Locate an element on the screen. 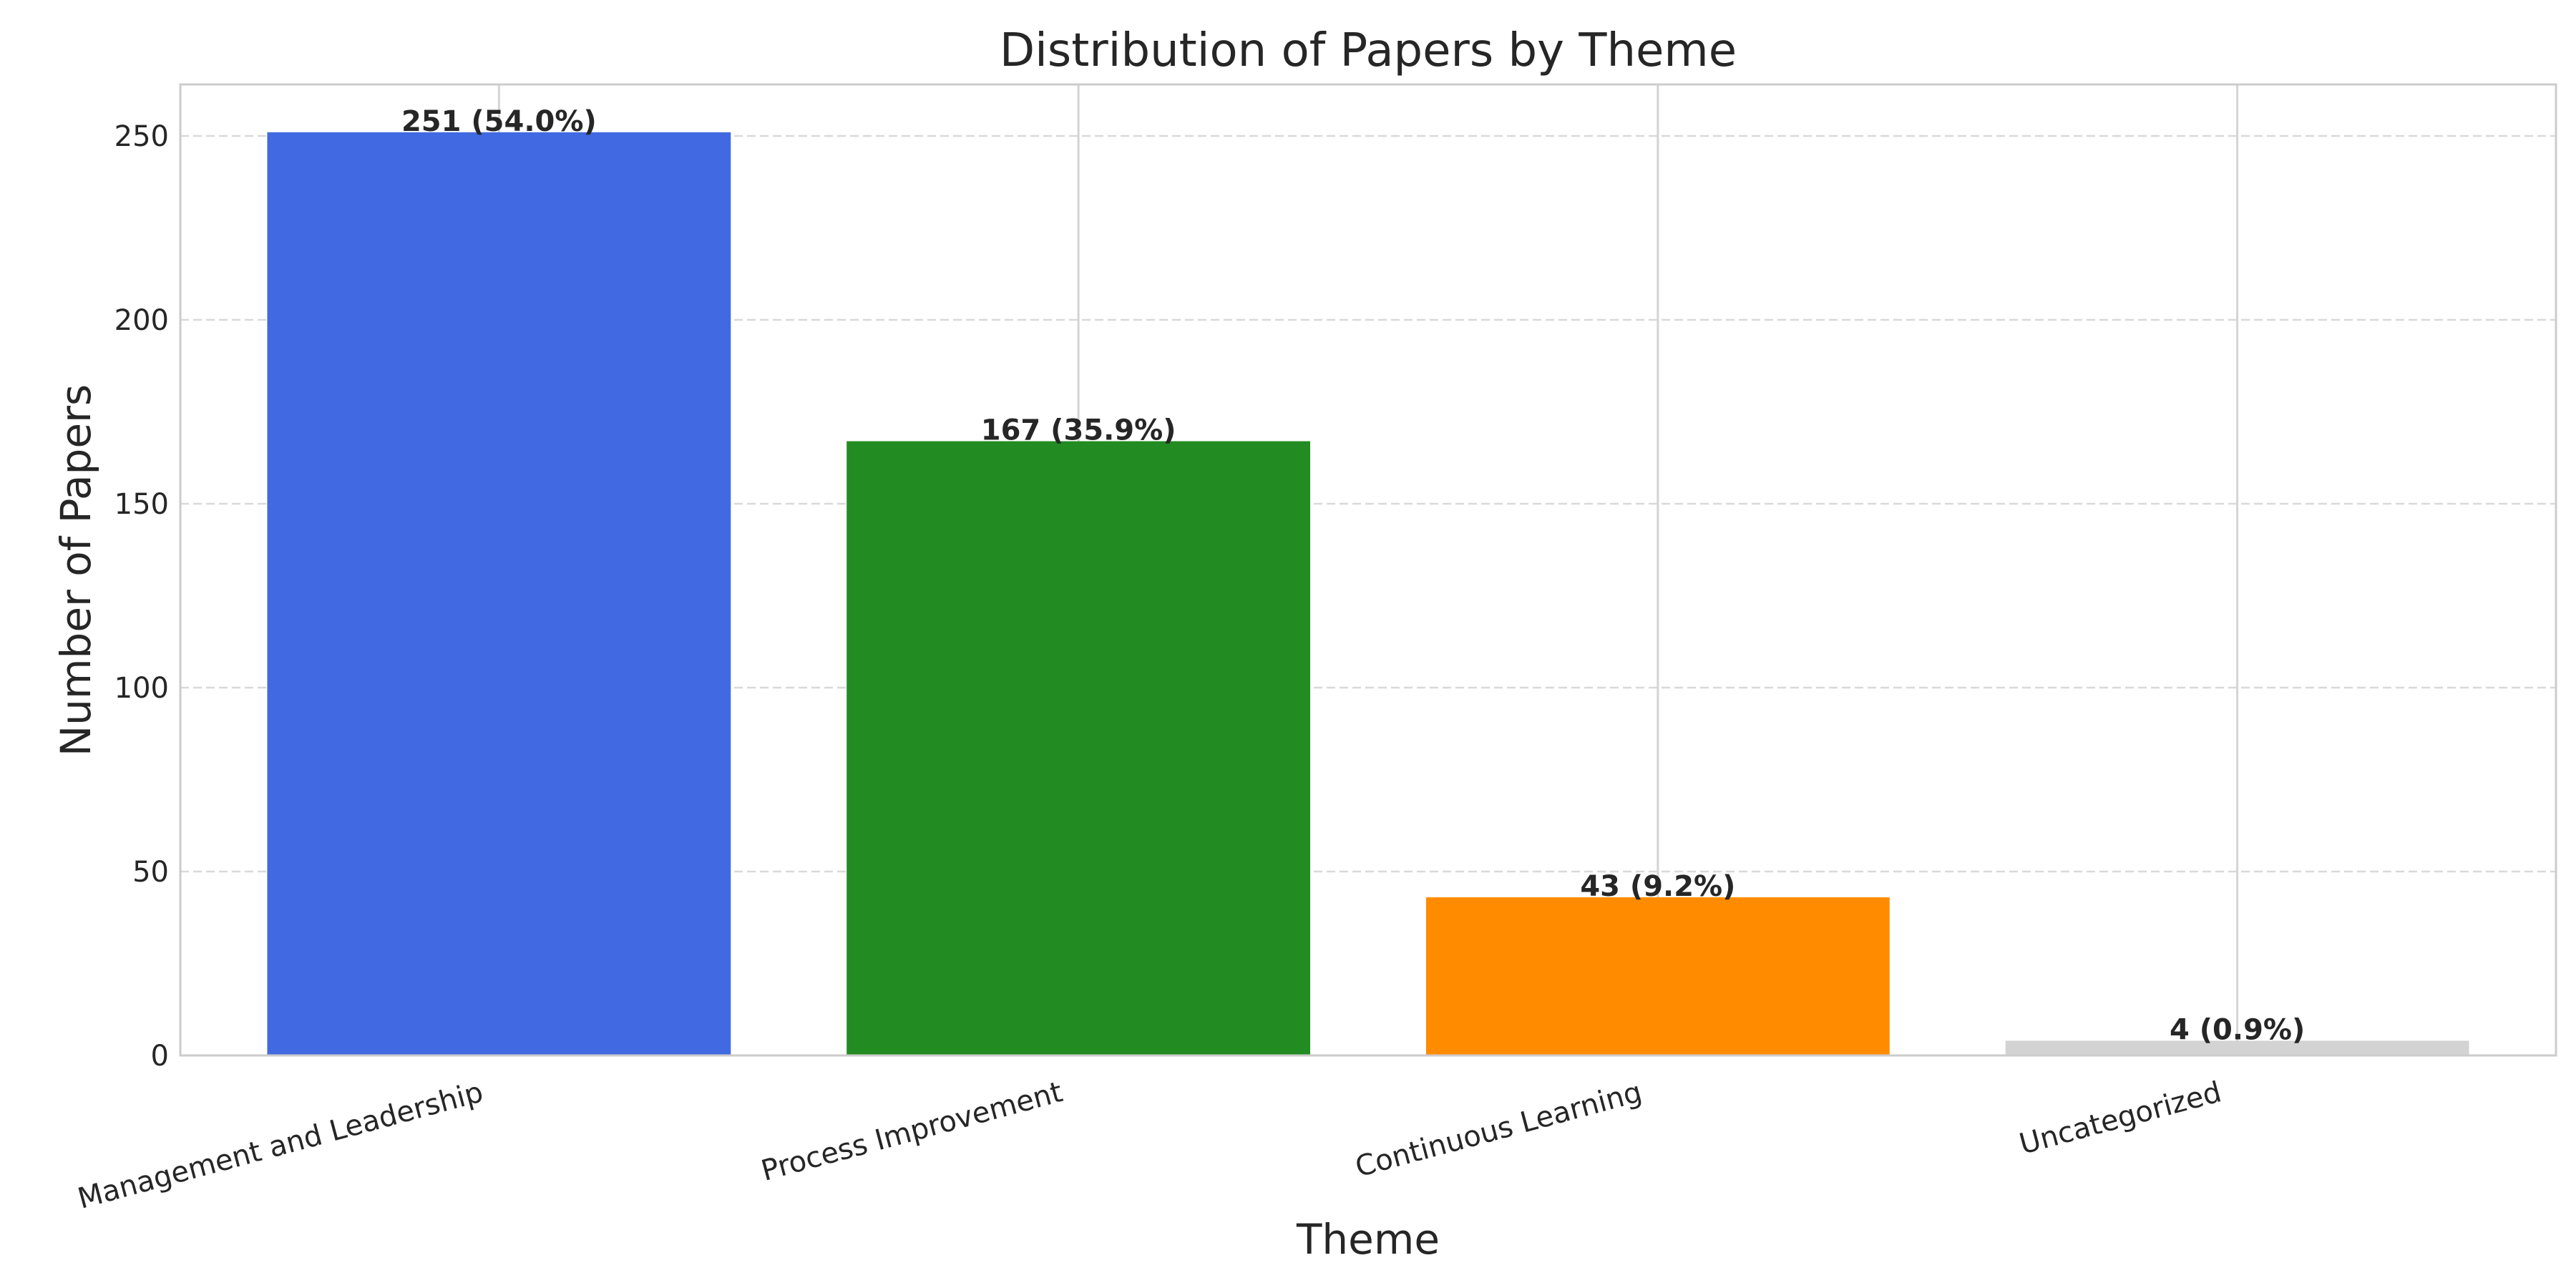 The width and height of the screenshot is (2576, 1288). data-label: 167 (35.9%) is located at coordinates (1078, 430).